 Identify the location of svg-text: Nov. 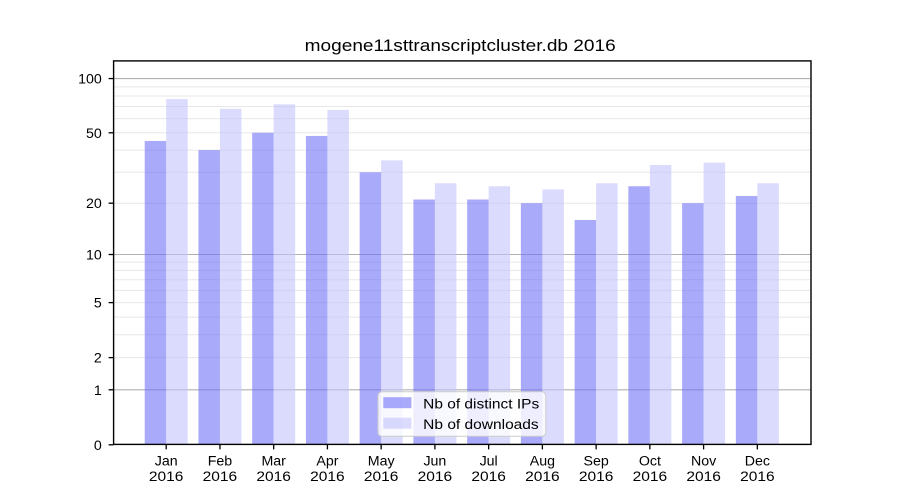
(704, 461).